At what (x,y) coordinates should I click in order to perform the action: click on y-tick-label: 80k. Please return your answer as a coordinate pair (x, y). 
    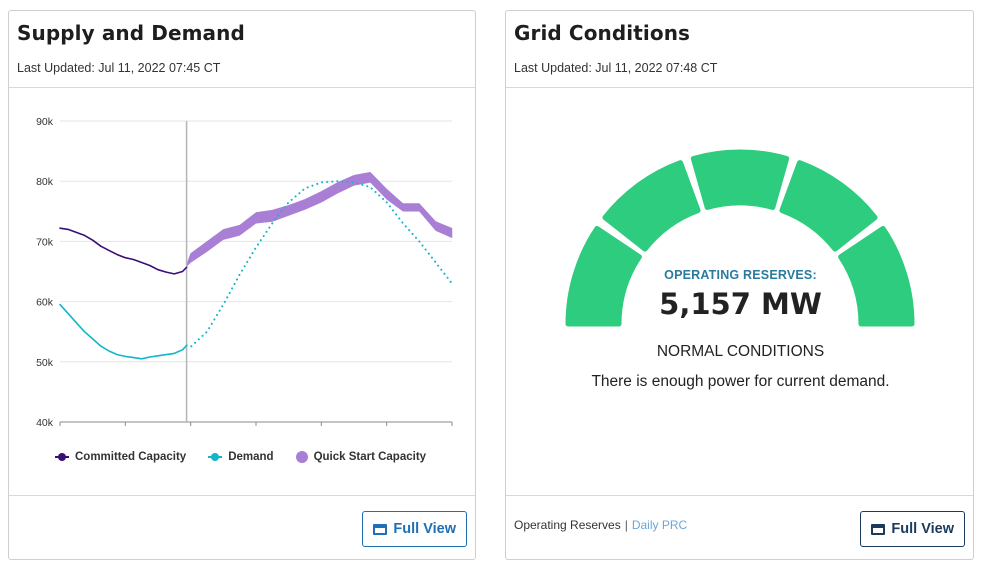
    Looking at the image, I should click on (45, 182).